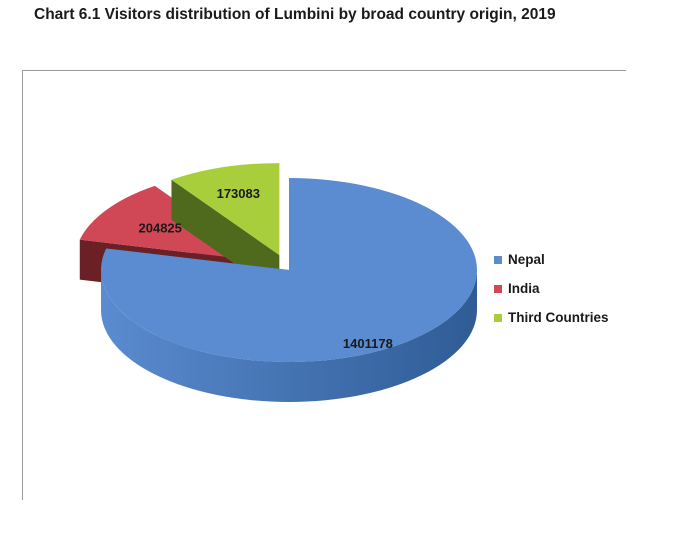  What do you see at coordinates (238, 193) in the screenshot?
I see `data-label-third-countries: 173083` at bounding box center [238, 193].